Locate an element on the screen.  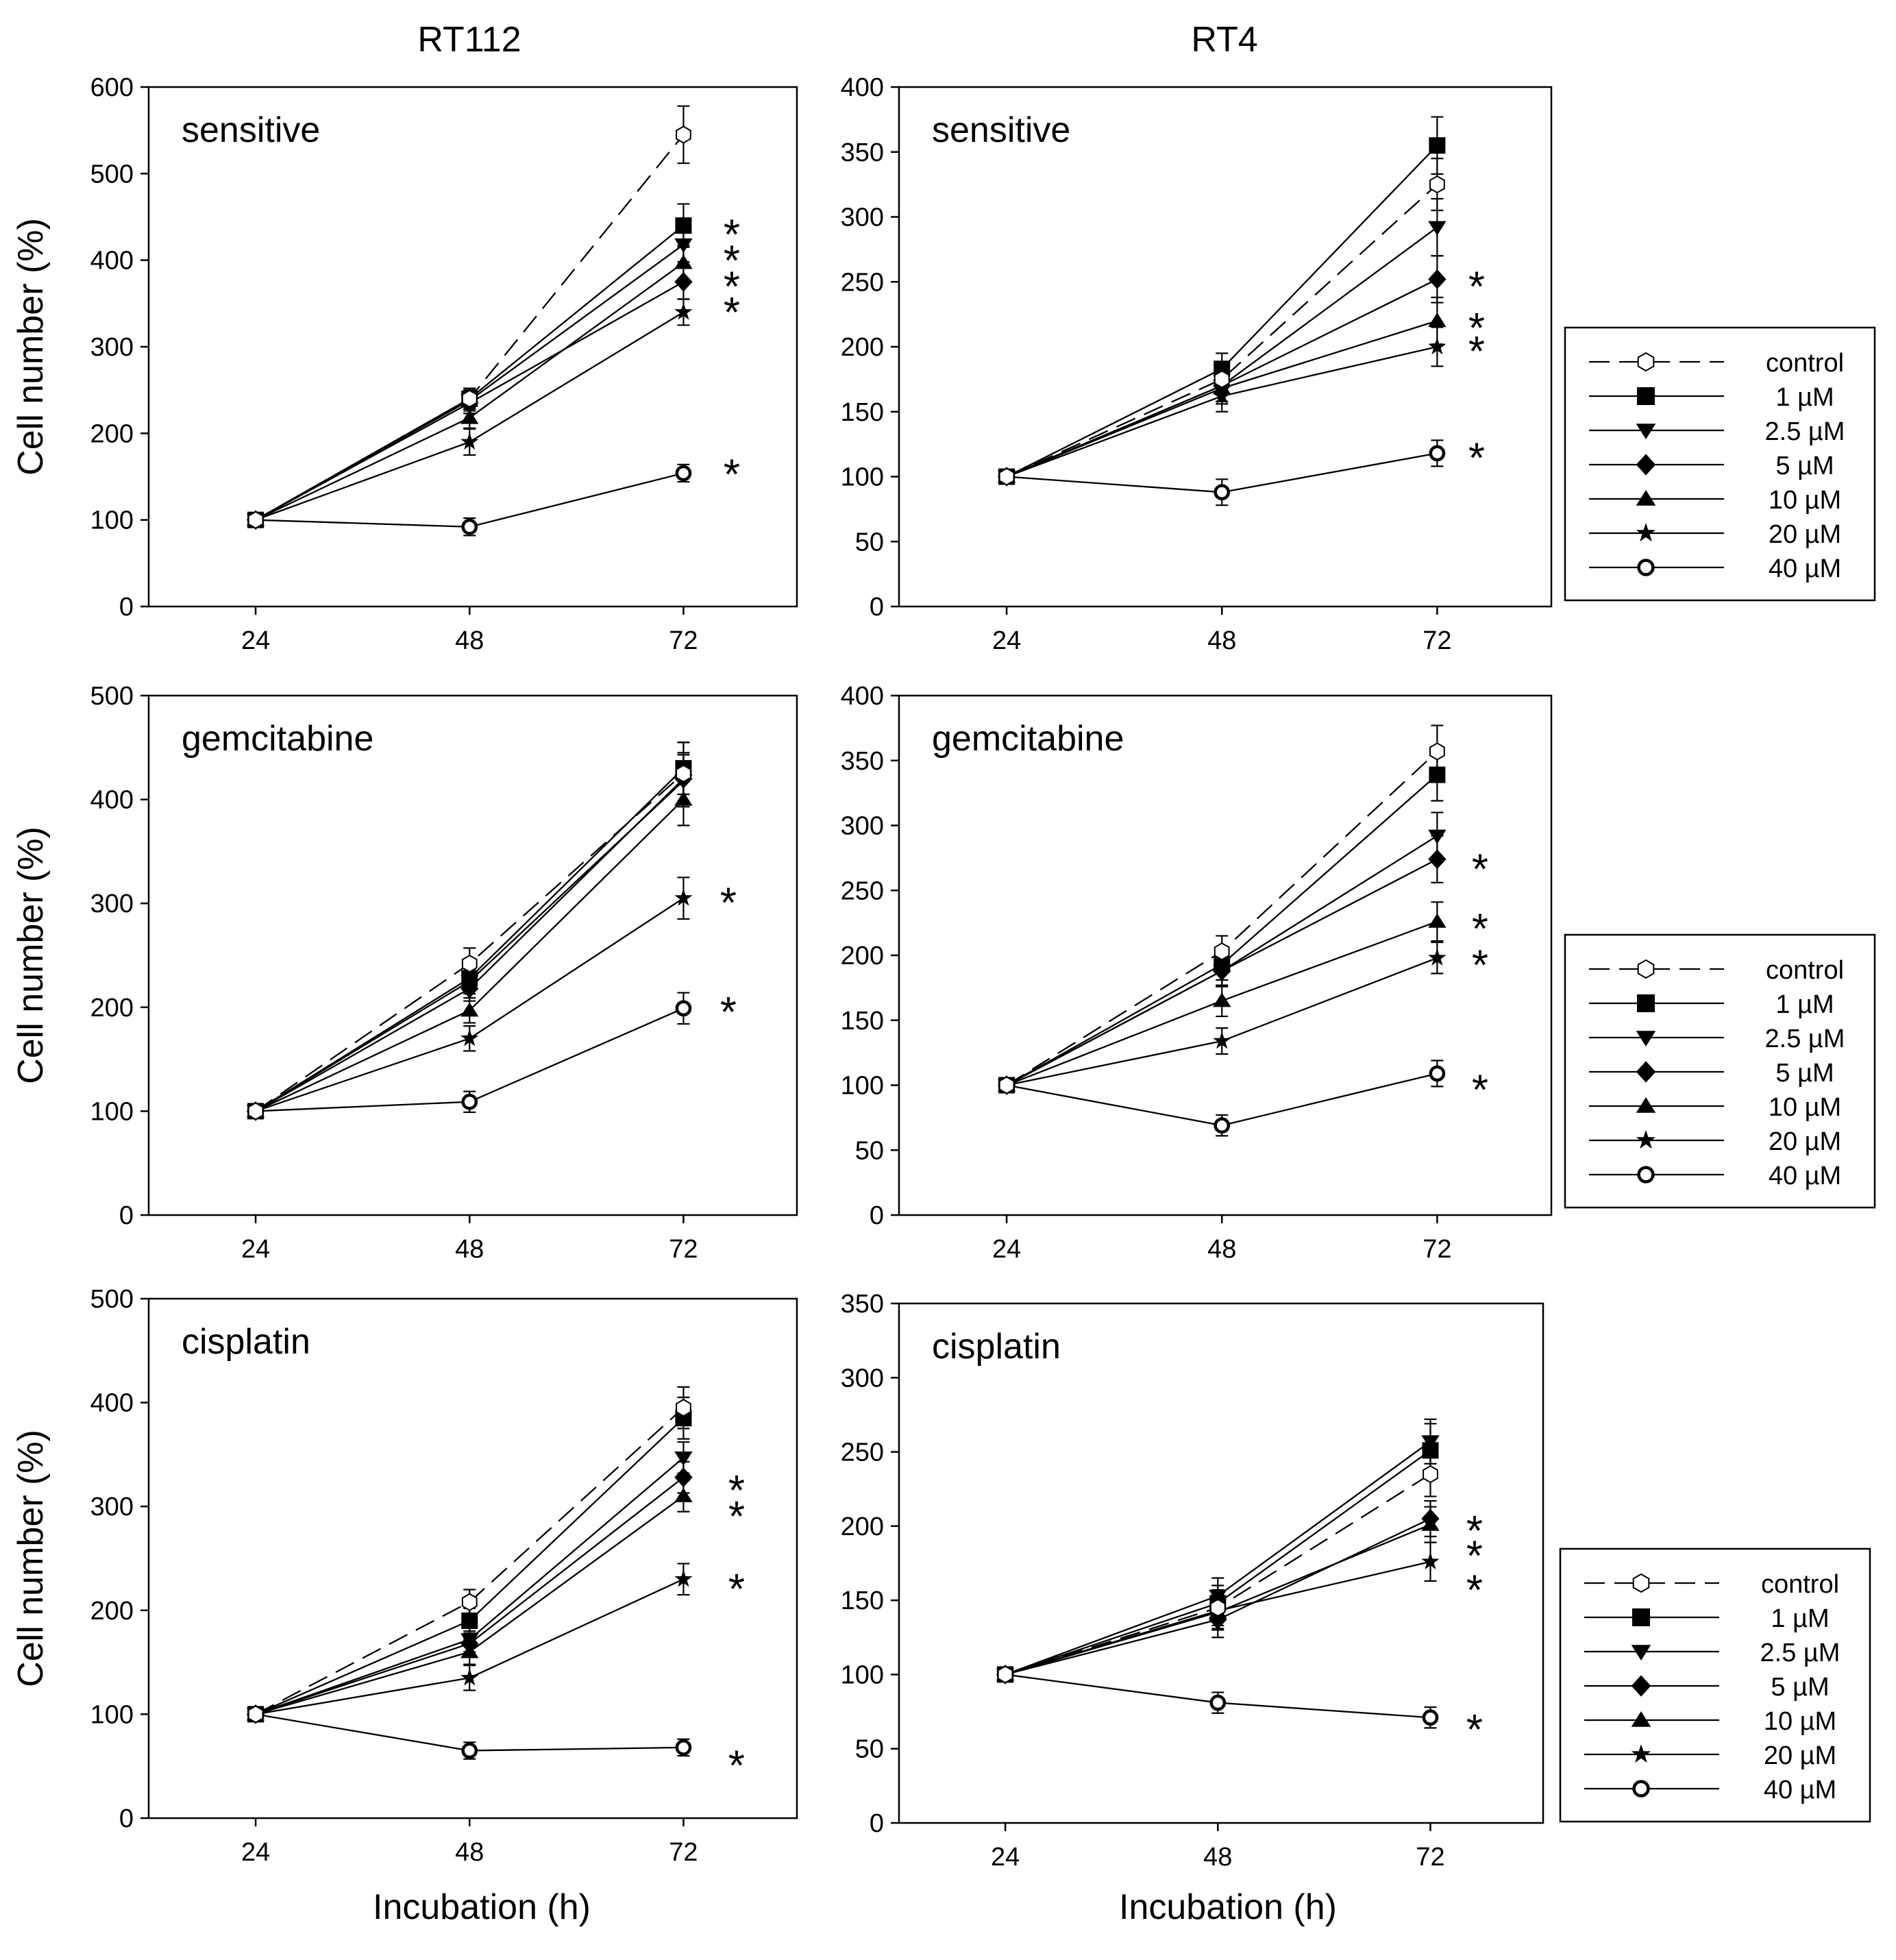
legend-entry: 1 µM is located at coordinates (1712, 1004).